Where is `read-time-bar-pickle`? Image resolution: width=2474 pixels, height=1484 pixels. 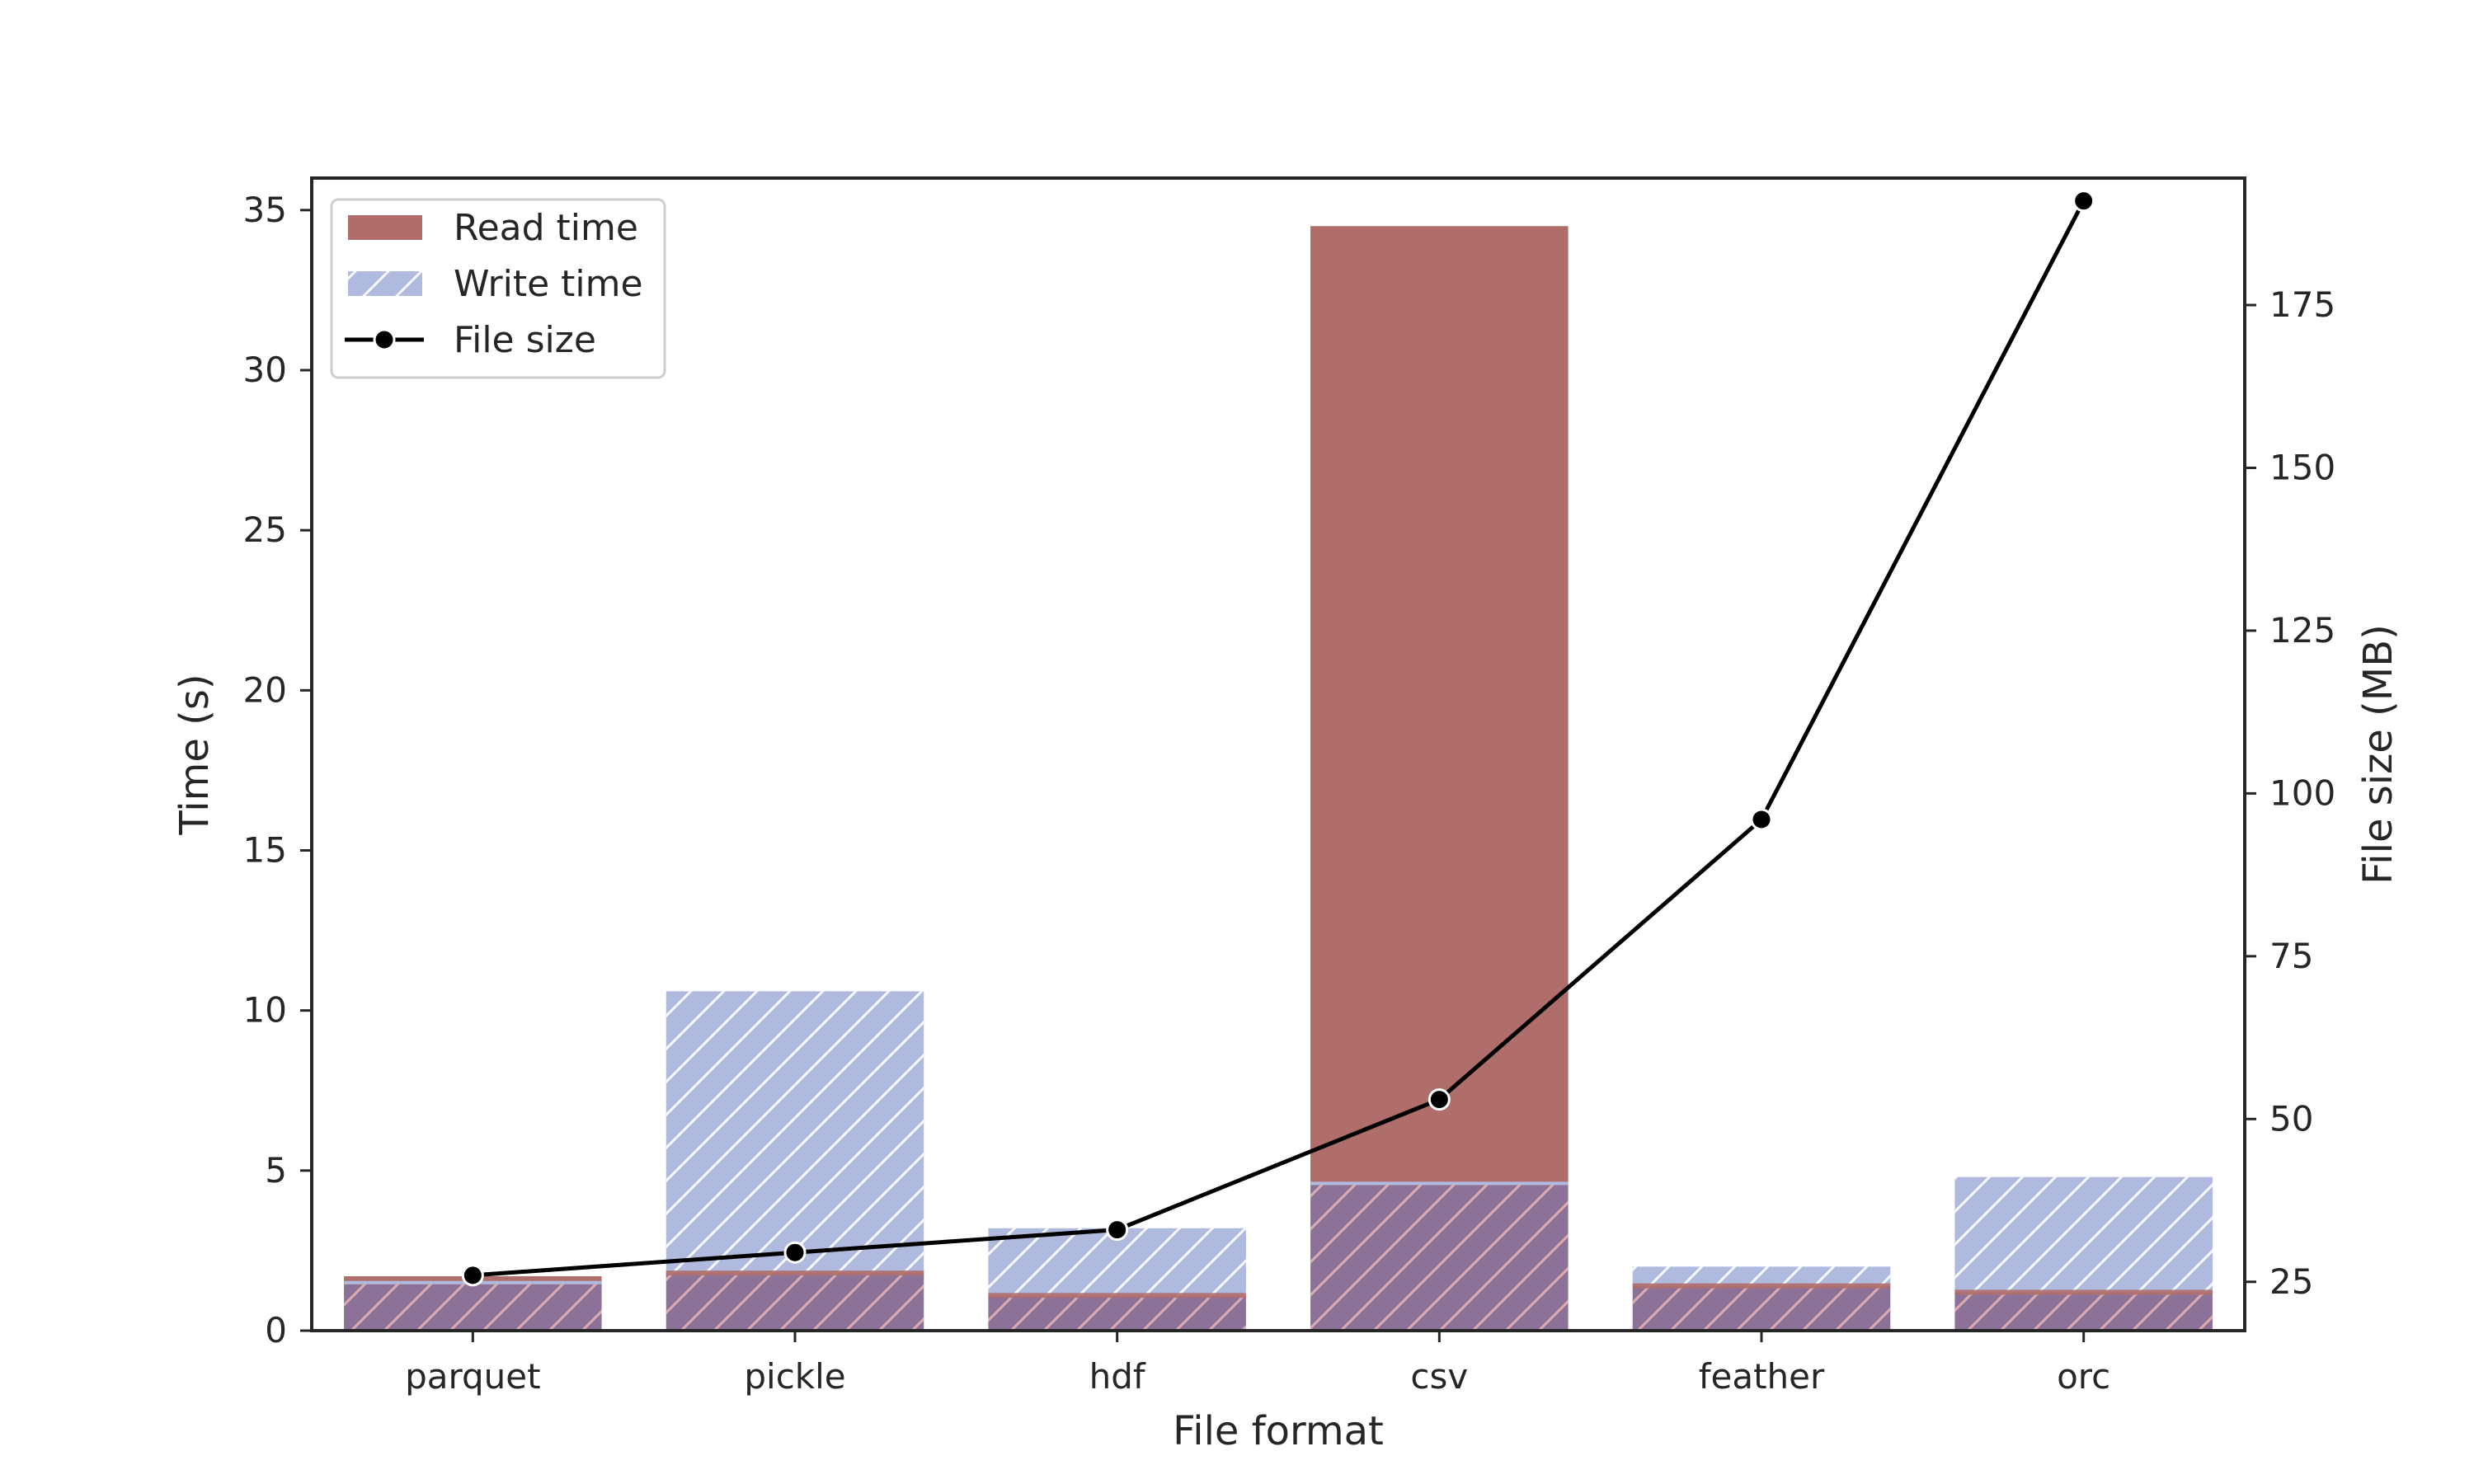
read-time-bar-pickle is located at coordinates (795, 1273).